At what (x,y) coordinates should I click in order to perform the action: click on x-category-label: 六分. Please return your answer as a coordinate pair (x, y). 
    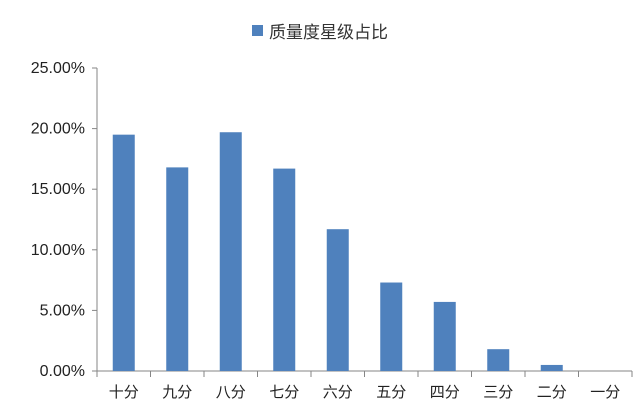
    Looking at the image, I should click on (338, 392).